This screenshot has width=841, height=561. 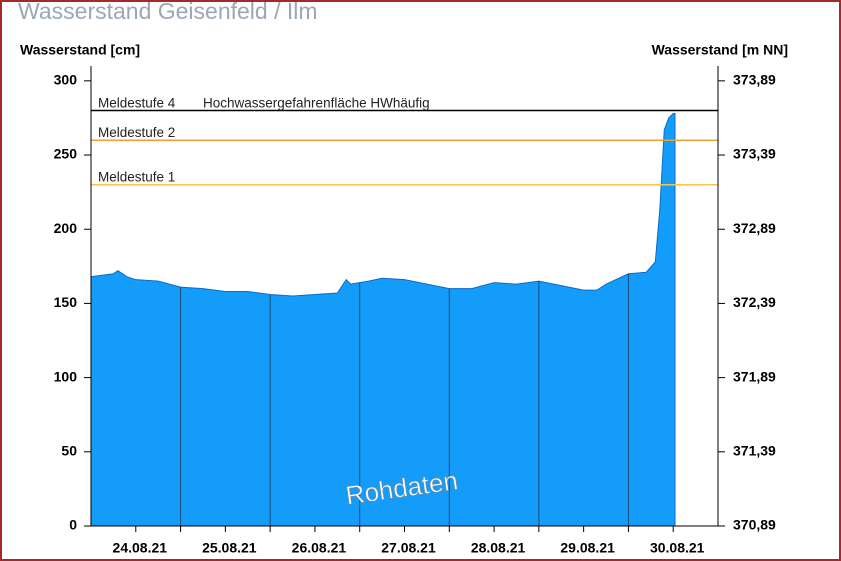 What do you see at coordinates (66, 154) in the screenshot?
I see `y-tick-label: 250` at bounding box center [66, 154].